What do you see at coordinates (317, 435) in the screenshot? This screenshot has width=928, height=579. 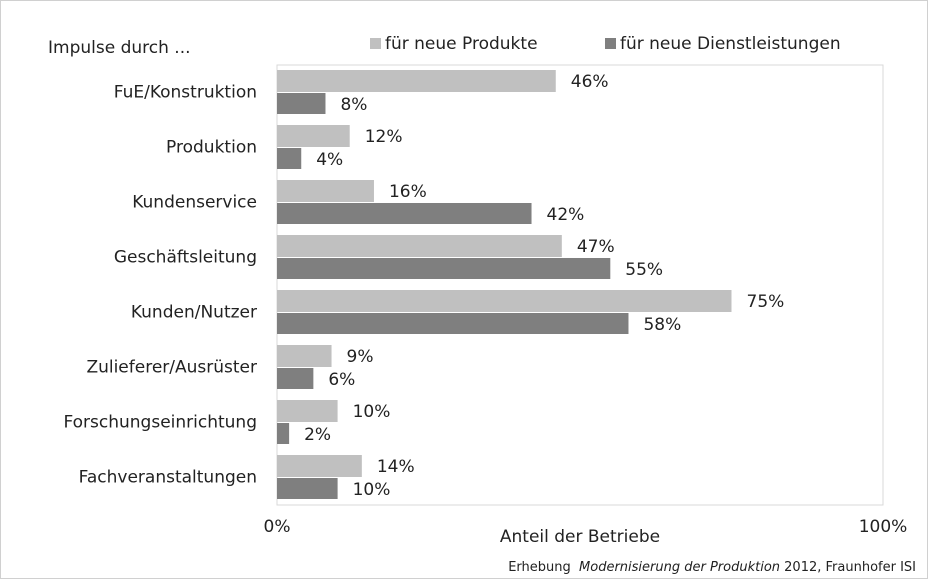 I see `value-label: 2%` at bounding box center [317, 435].